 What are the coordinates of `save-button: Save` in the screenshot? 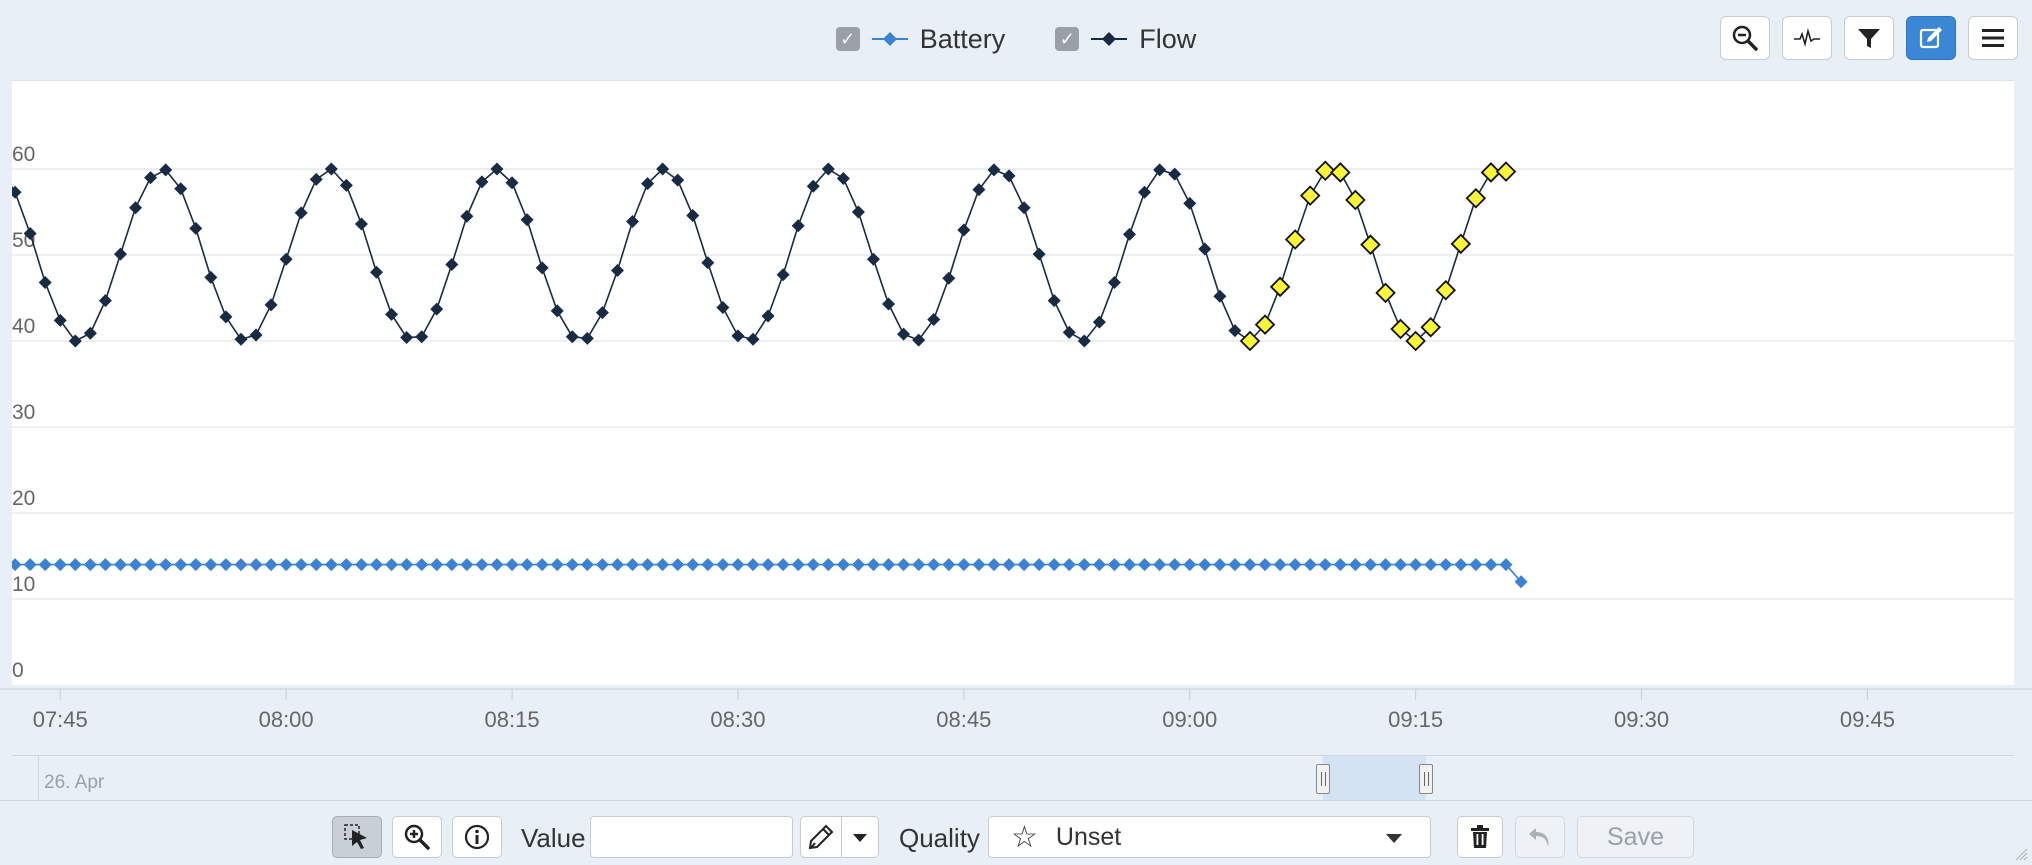 It's located at (1635, 837).